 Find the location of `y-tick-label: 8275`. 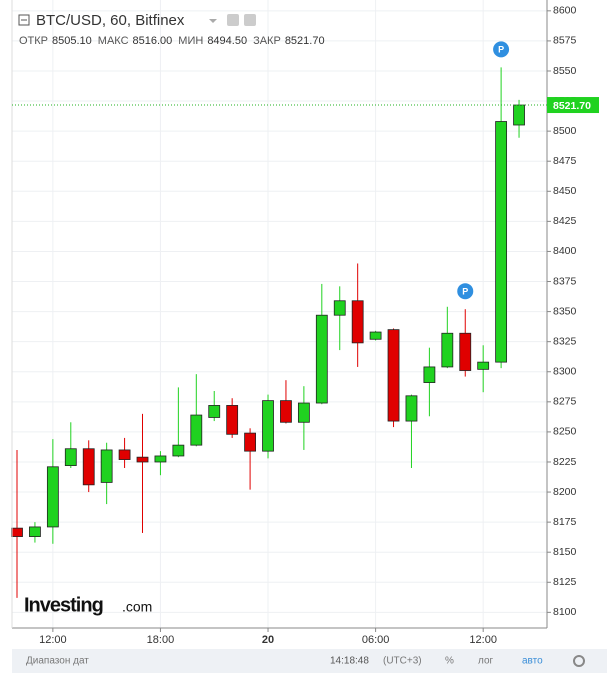

y-tick-label: 8275 is located at coordinates (565, 402).